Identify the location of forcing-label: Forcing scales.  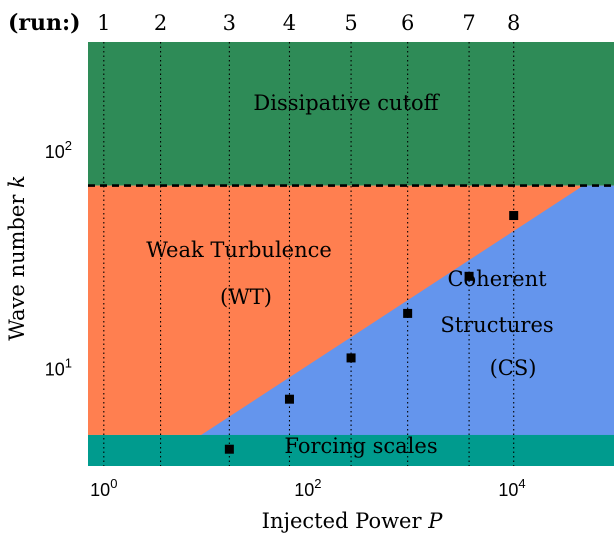
(360, 446).